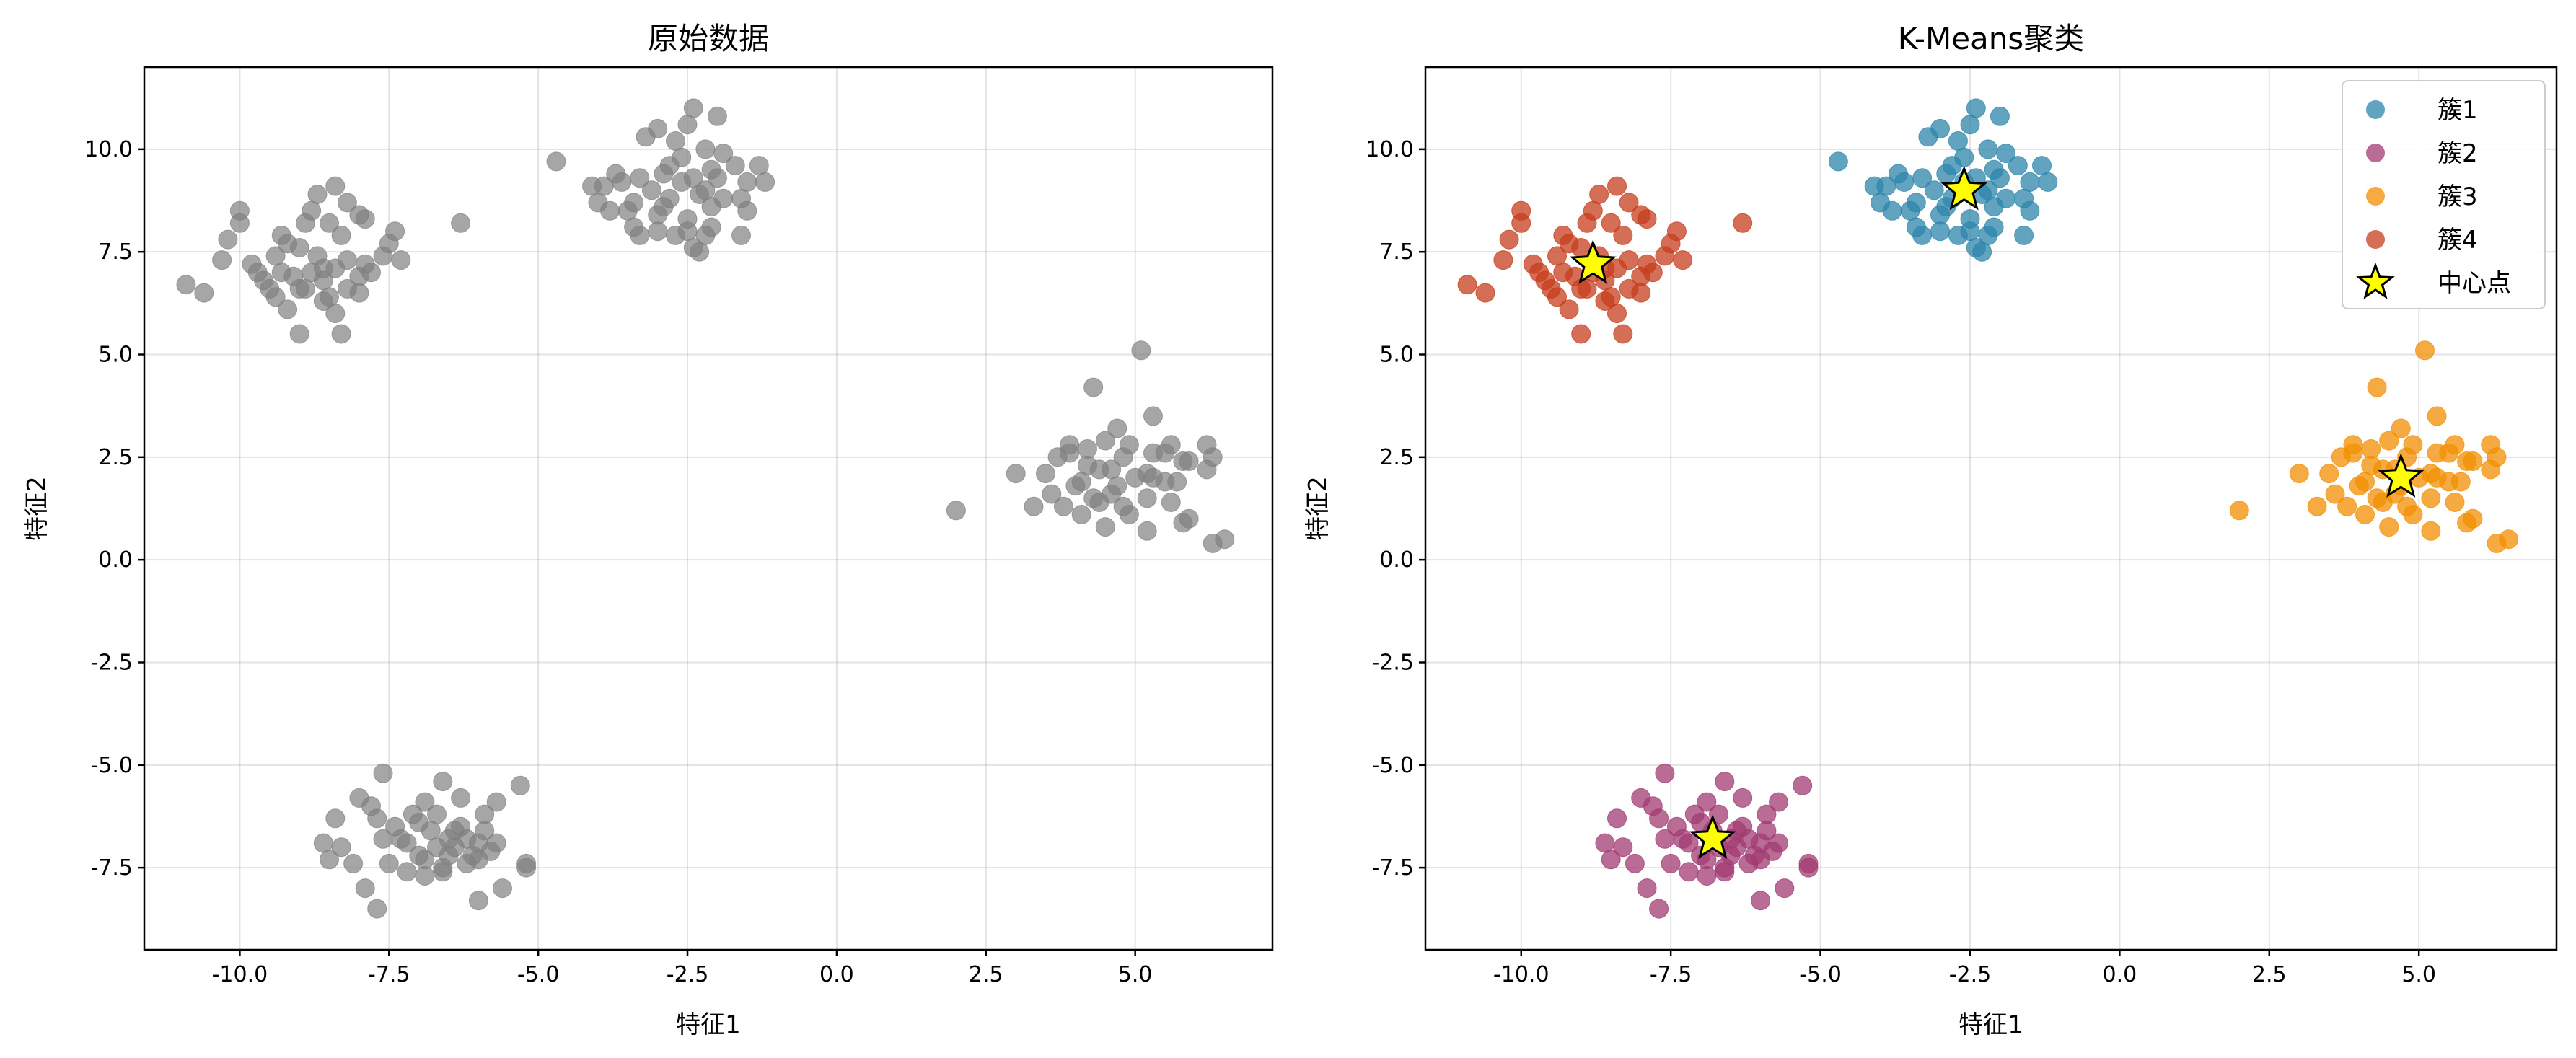  I want to click on y-axis-label-original: 特征2, so click(36, 508).